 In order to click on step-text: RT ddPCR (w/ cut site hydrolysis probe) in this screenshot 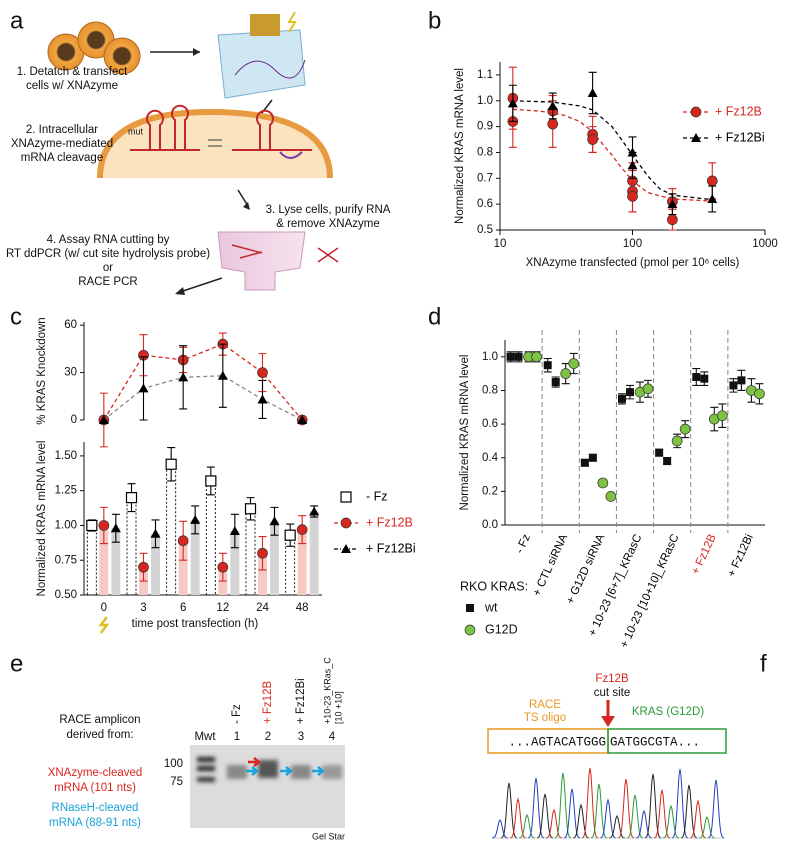, I will do `click(108, 254)`.